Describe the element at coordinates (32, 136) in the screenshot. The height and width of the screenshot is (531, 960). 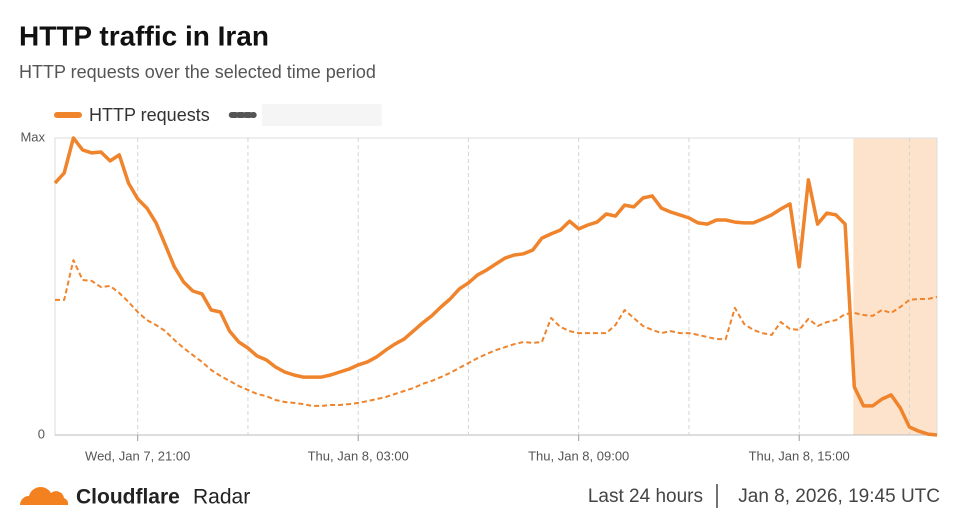
I see `y-tick-label: Max` at that location.